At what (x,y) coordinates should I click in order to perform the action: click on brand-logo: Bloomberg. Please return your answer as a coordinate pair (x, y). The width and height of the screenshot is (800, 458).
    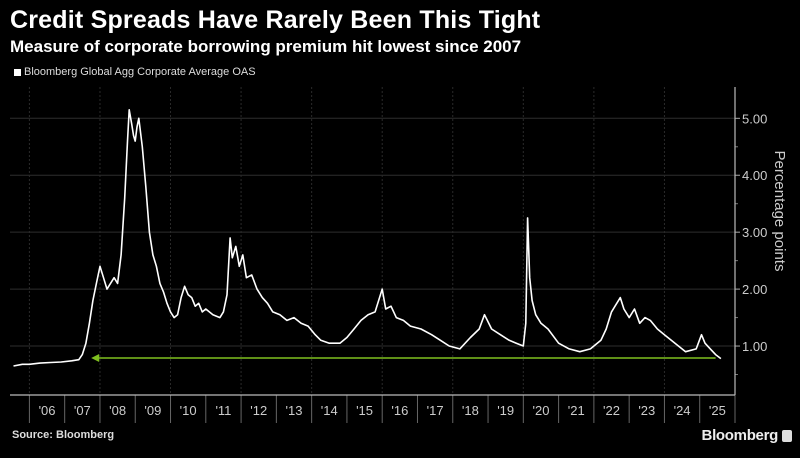
    Looking at the image, I should click on (740, 435).